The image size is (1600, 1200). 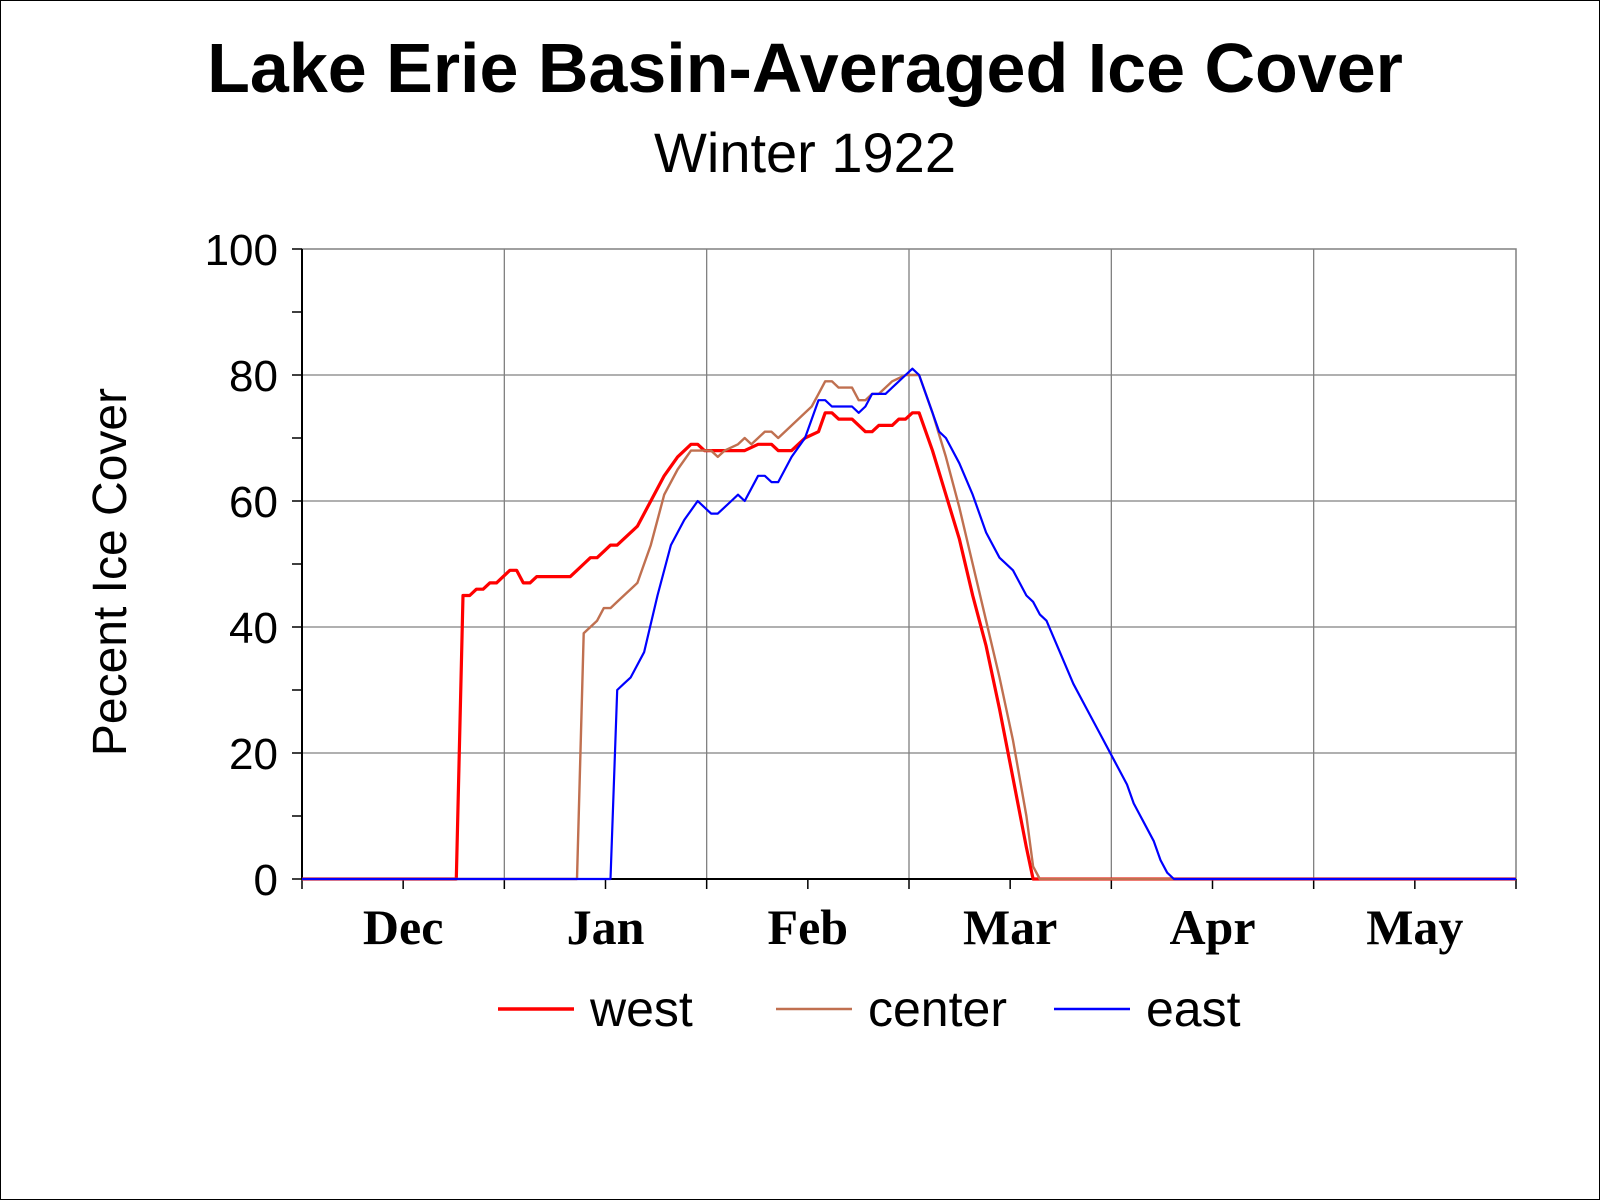 I want to click on y-tick-label: 80, so click(x=253, y=376).